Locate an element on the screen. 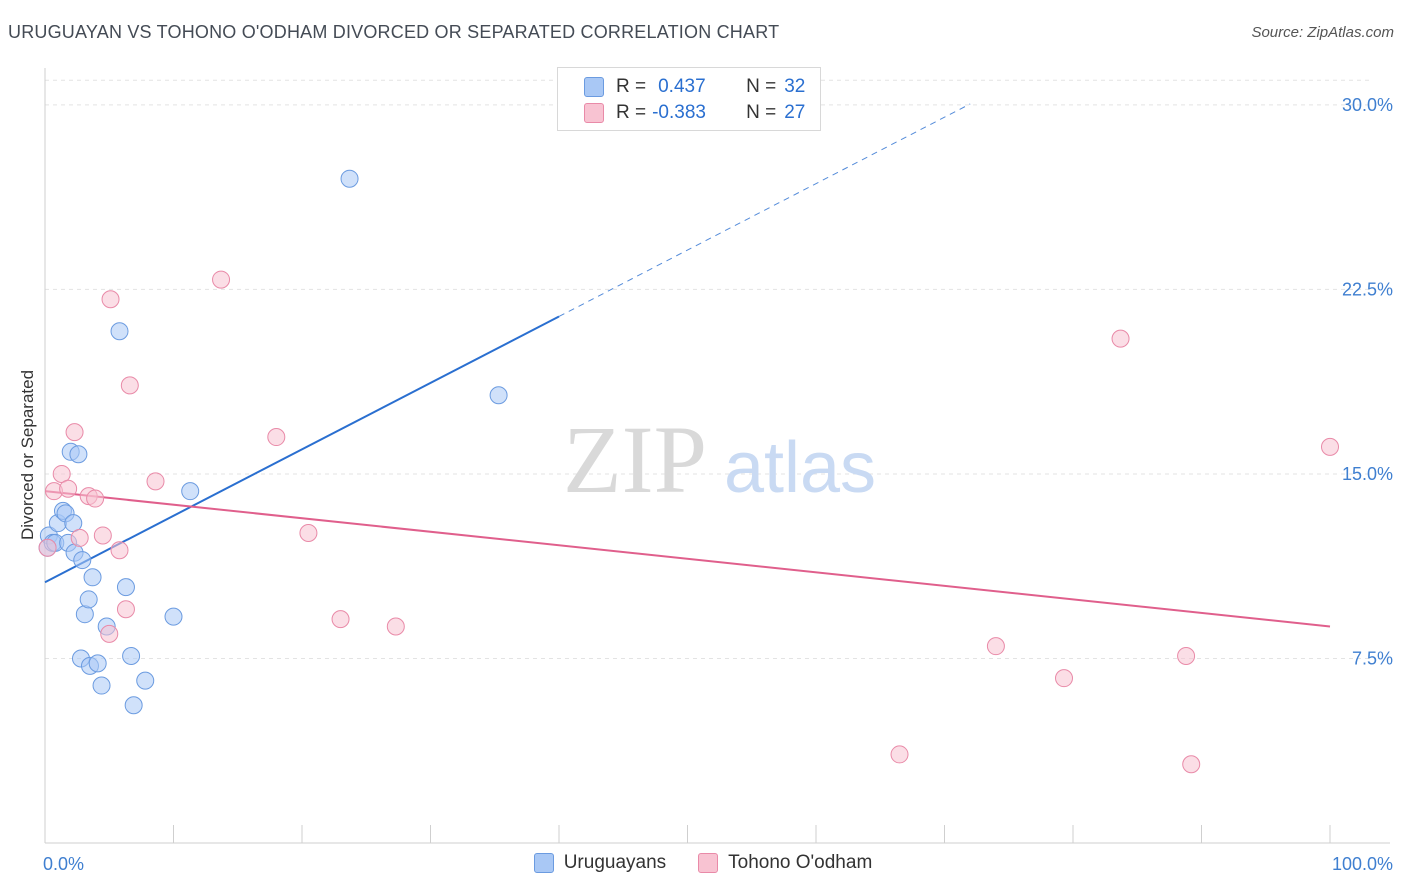 The width and height of the screenshot is (1406, 892). tohono-legend-label: Tohono O'odham is located at coordinates (800, 862).